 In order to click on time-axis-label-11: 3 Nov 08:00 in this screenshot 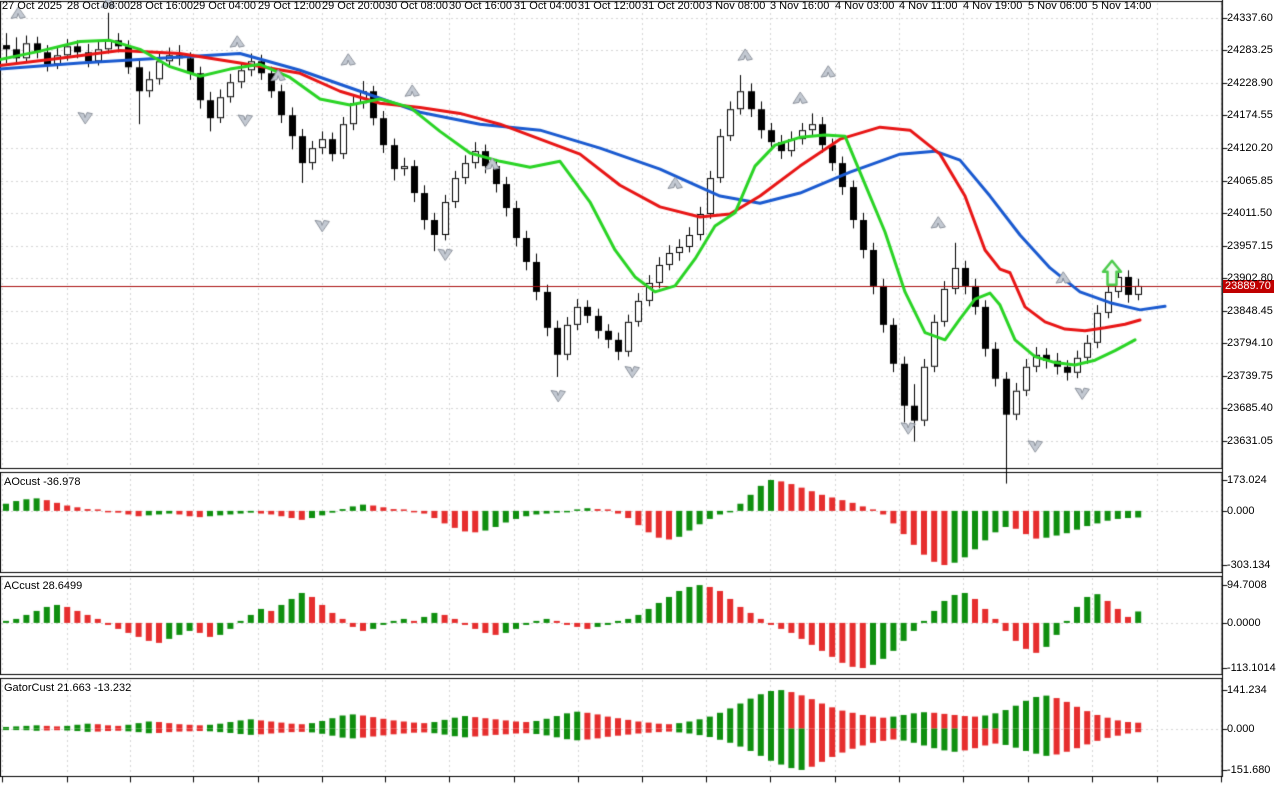, I will do `click(736, 6)`.